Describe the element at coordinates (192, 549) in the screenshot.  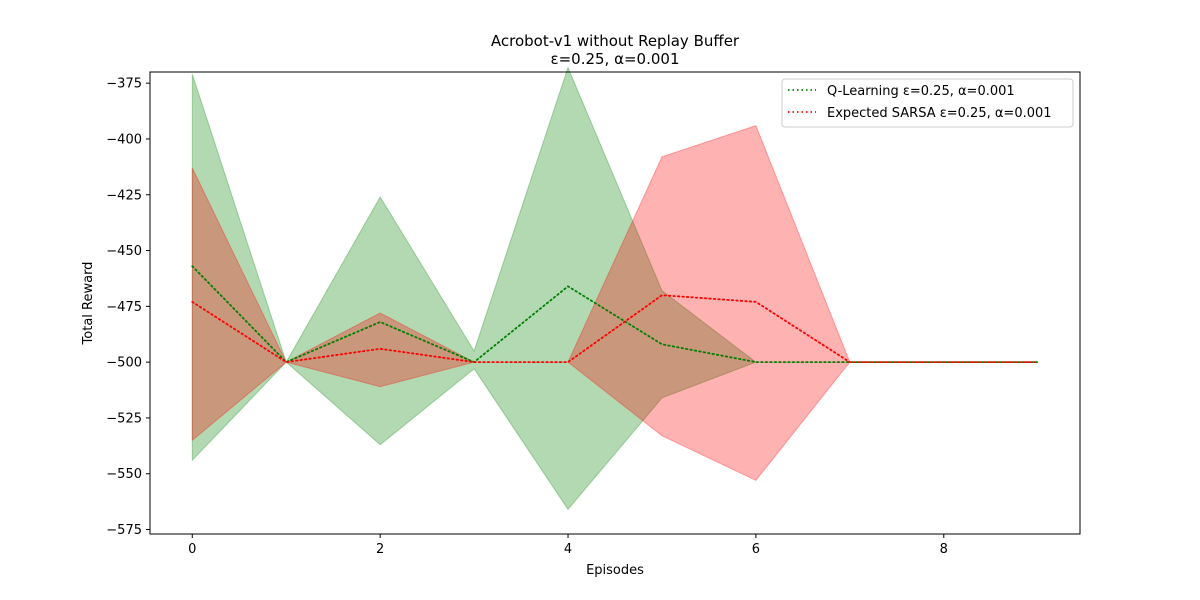
I see `x-tick-label: 0` at that location.